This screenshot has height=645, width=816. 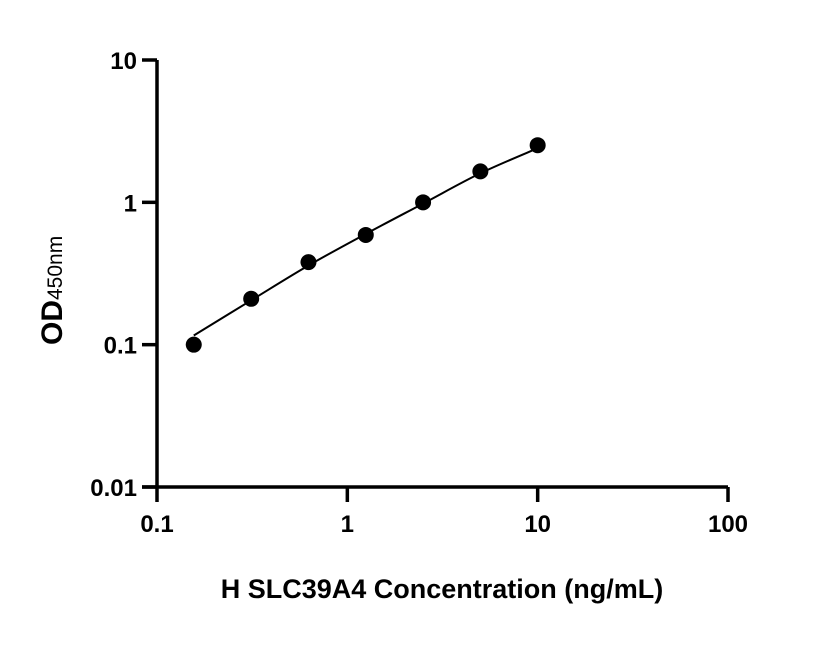 What do you see at coordinates (113, 488) in the screenshot?
I see `y-tick-label: 0.01` at bounding box center [113, 488].